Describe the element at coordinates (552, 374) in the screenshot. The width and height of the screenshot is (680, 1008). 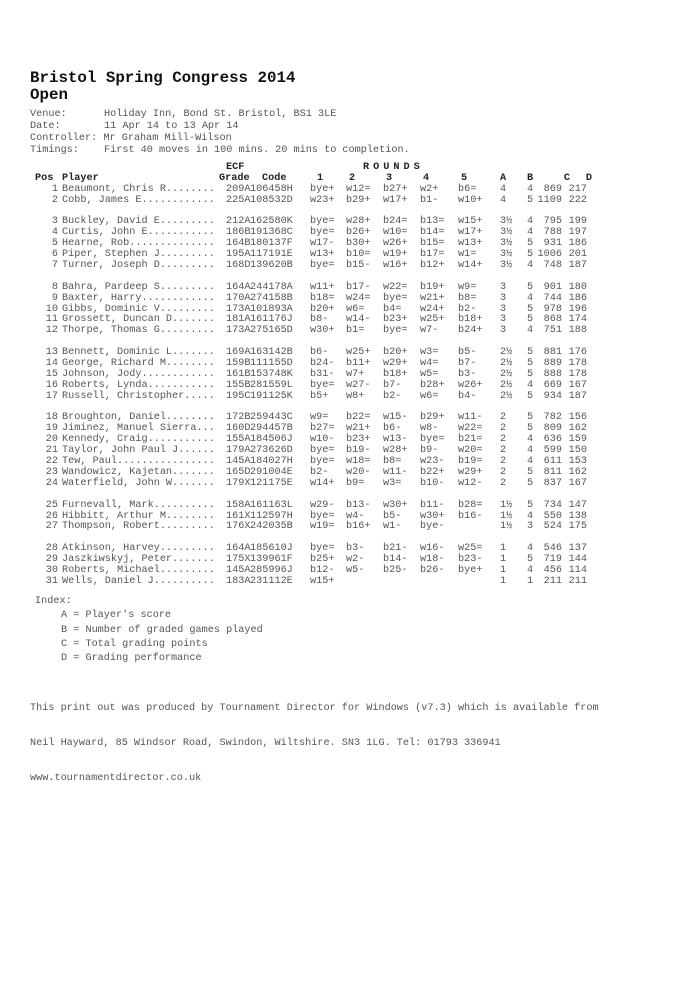
I see `grading-points: 888` at that location.